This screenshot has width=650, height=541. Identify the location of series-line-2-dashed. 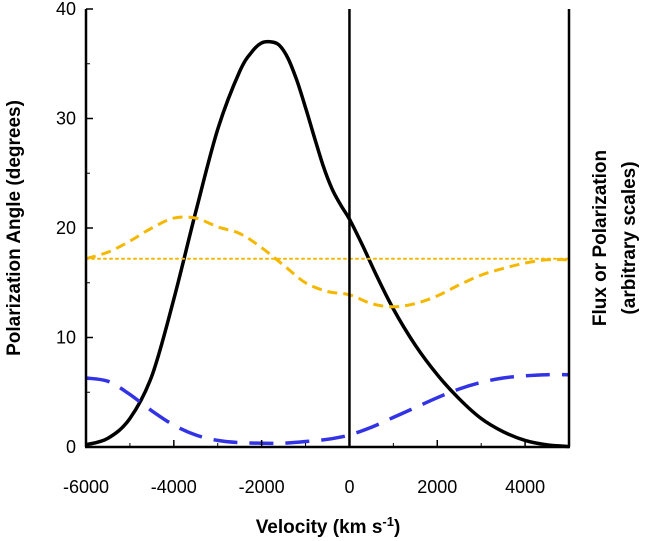
(327, 262).